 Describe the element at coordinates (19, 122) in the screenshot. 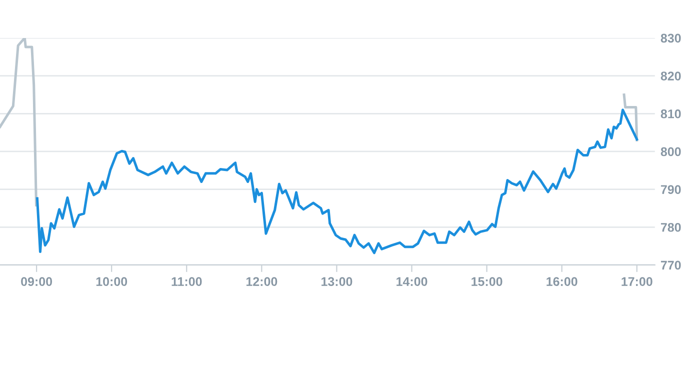

I see `line-series` at that location.